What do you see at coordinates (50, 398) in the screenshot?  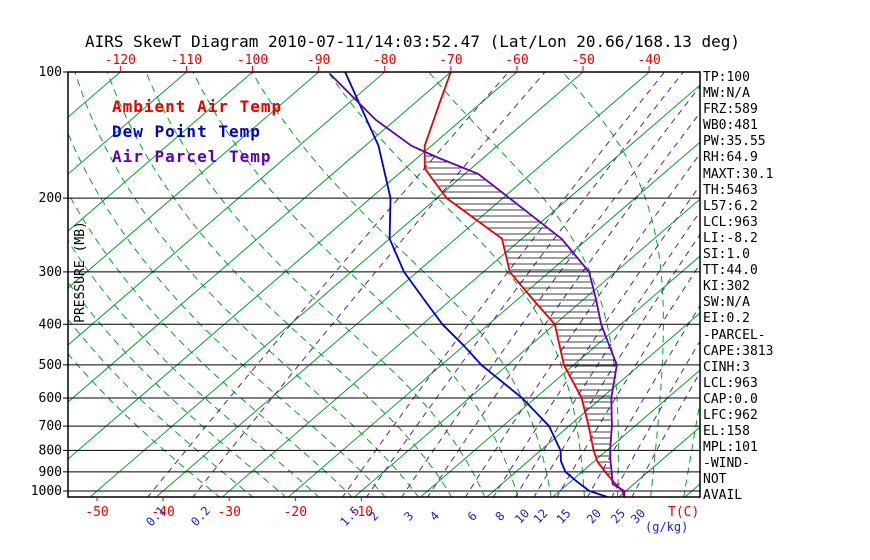 I see `pressure-tick-label: 600` at bounding box center [50, 398].